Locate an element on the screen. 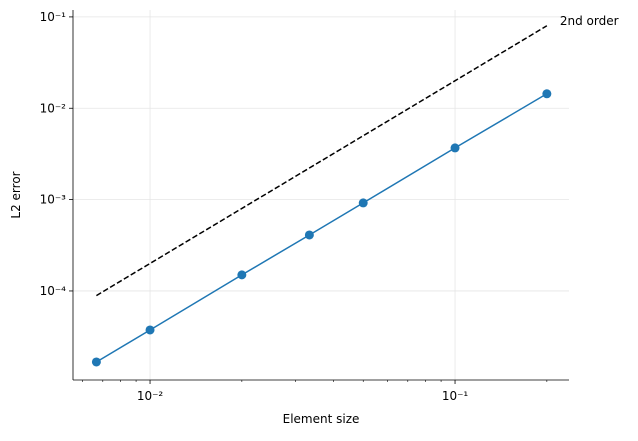 This screenshot has width=638, height=441. y-tick-label: 10⁻³ is located at coordinates (53, 200).